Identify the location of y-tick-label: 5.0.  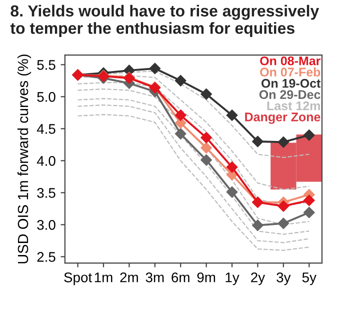
(46, 97).